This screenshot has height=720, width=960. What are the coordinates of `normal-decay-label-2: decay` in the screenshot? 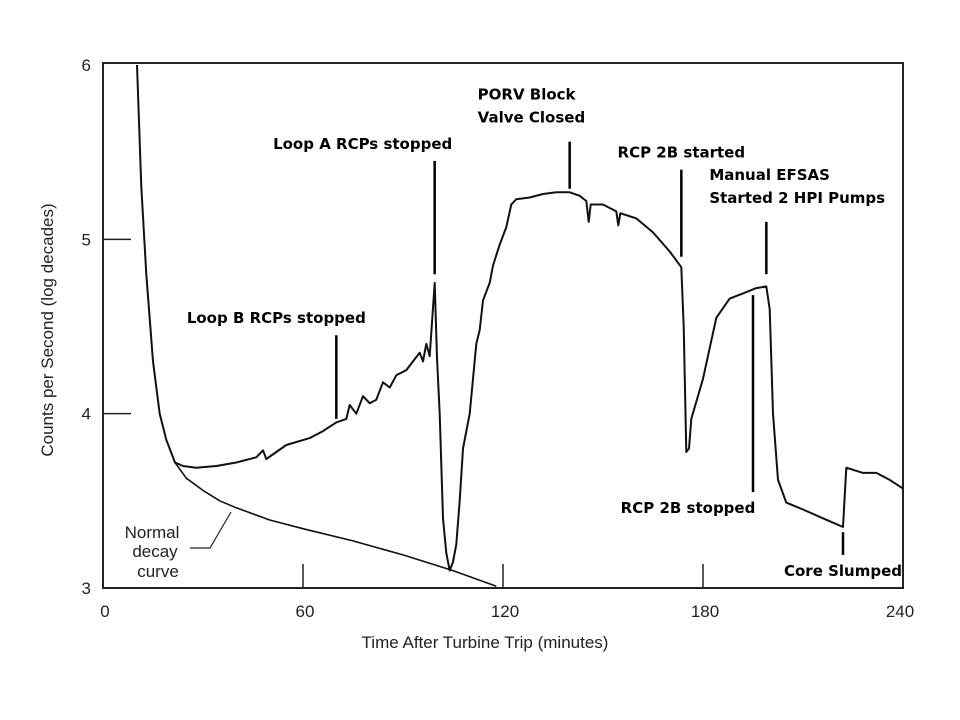 It's located at (155, 551).